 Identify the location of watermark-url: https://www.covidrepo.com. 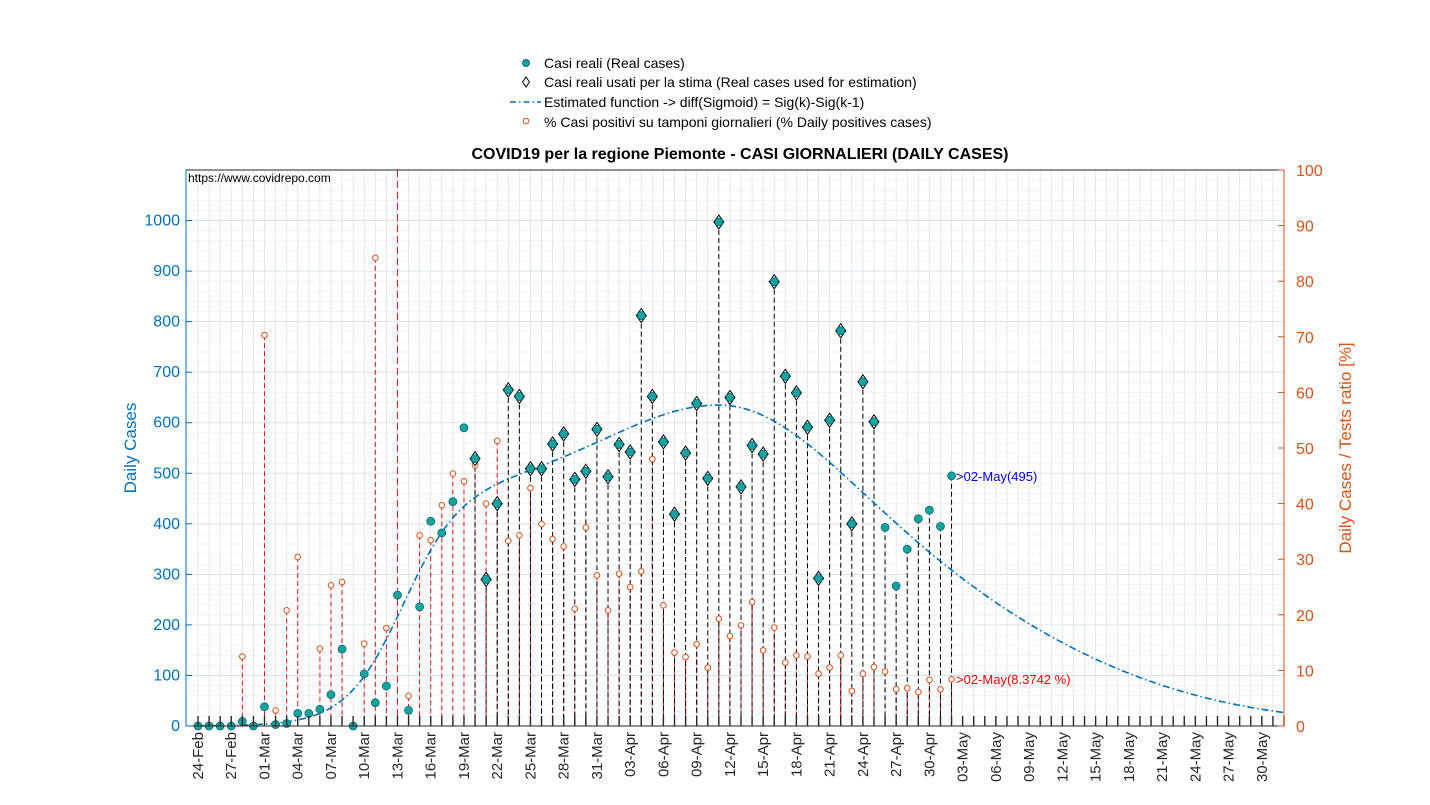
(259, 178).